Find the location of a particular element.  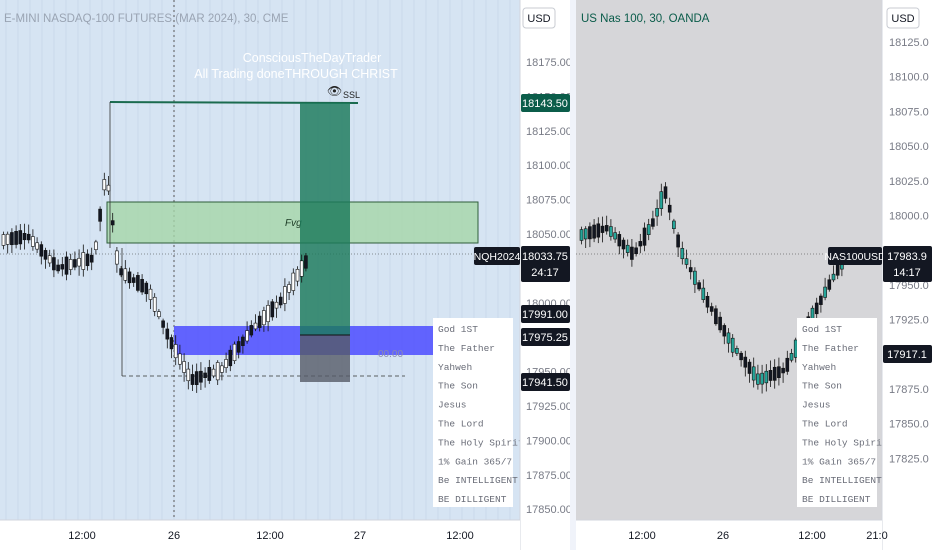

left-usd-button is located at coordinates (539, 18).